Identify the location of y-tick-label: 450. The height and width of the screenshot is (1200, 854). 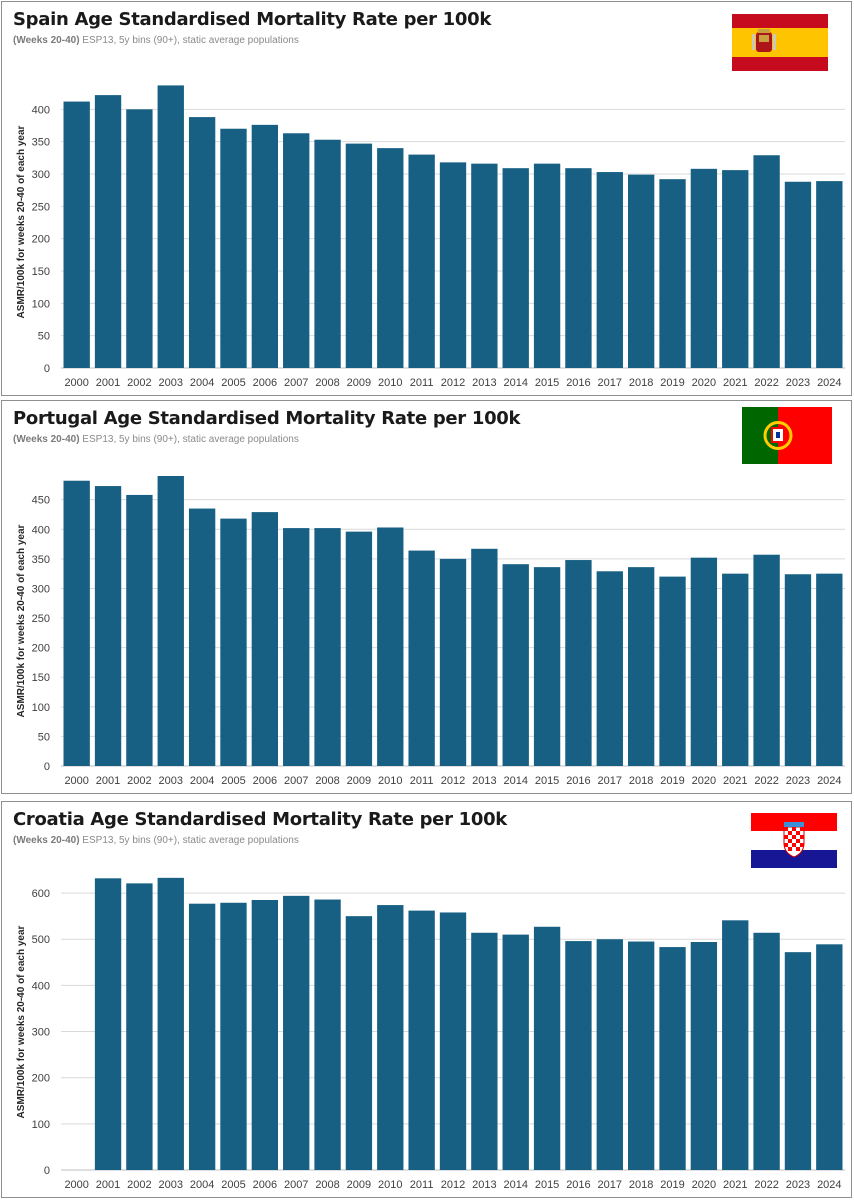
(41, 501).